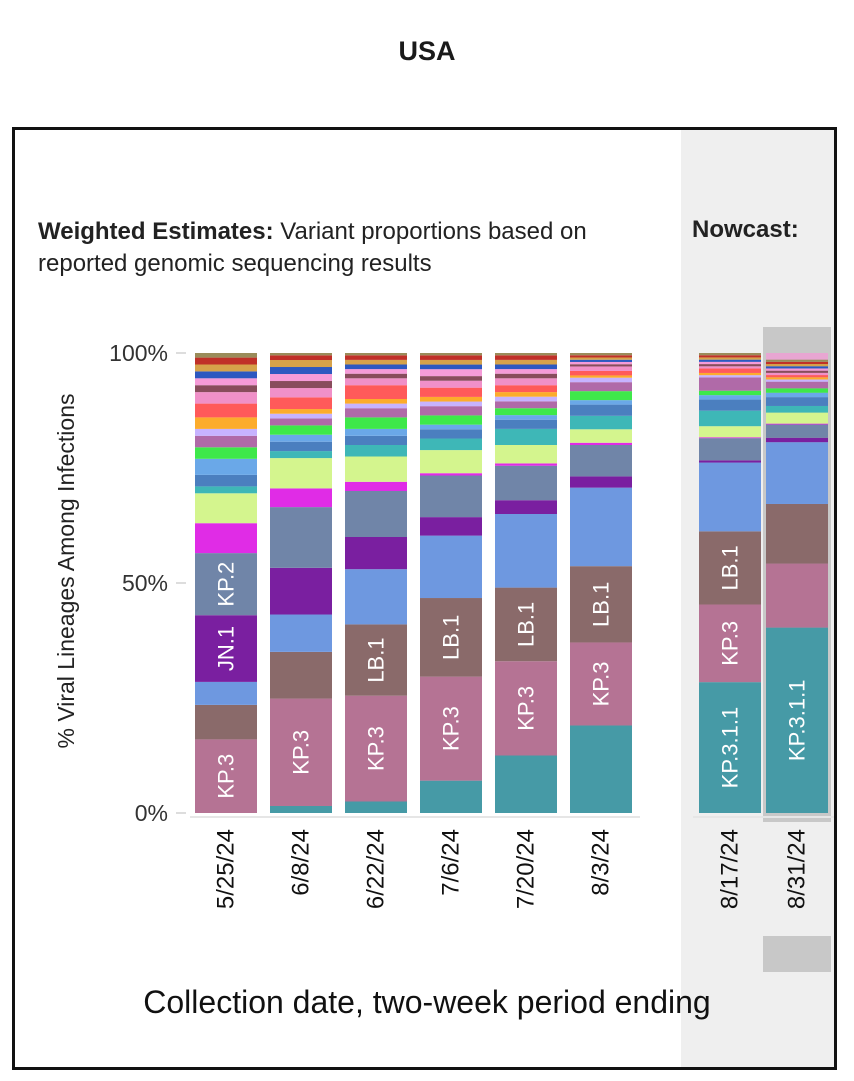 The width and height of the screenshot is (854, 1081). What do you see at coordinates (730, 567) in the screenshot?
I see `segment-label: LB.1` at bounding box center [730, 567].